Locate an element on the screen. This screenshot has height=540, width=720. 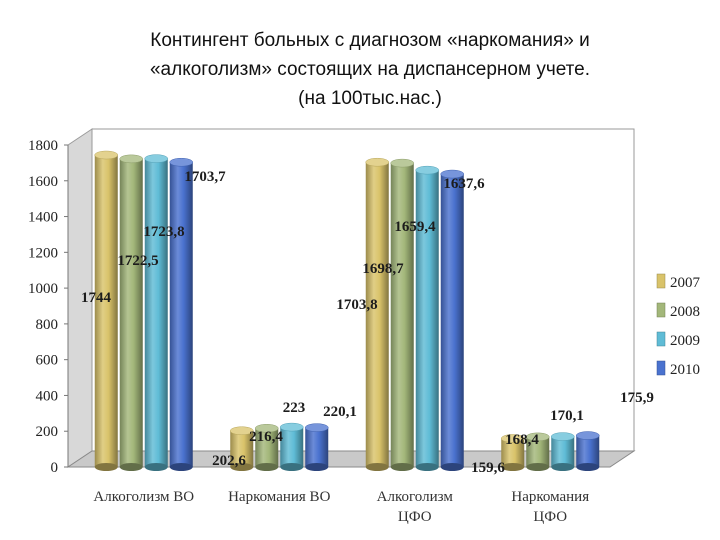
data-label: 159,6 is located at coordinates (488, 468).